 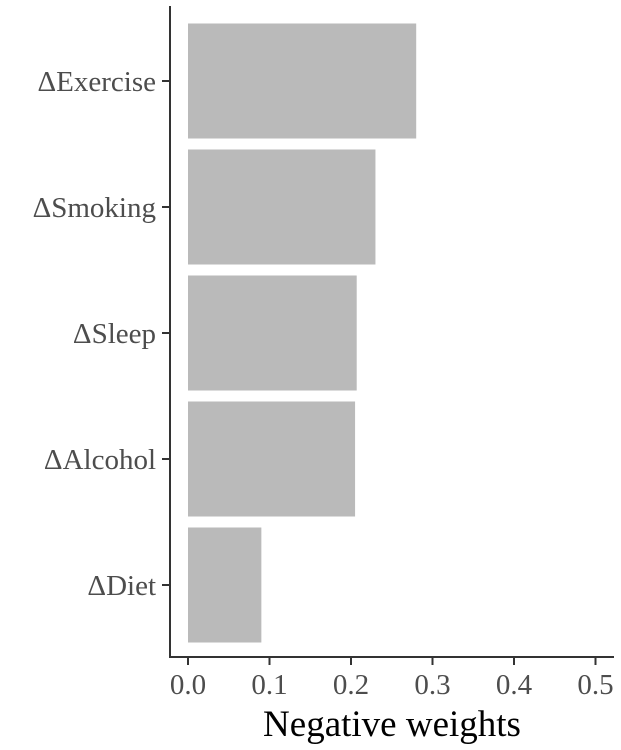 What do you see at coordinates (100, 460) in the screenshot?
I see `y-tick-label: ΔAlcohol` at bounding box center [100, 460].